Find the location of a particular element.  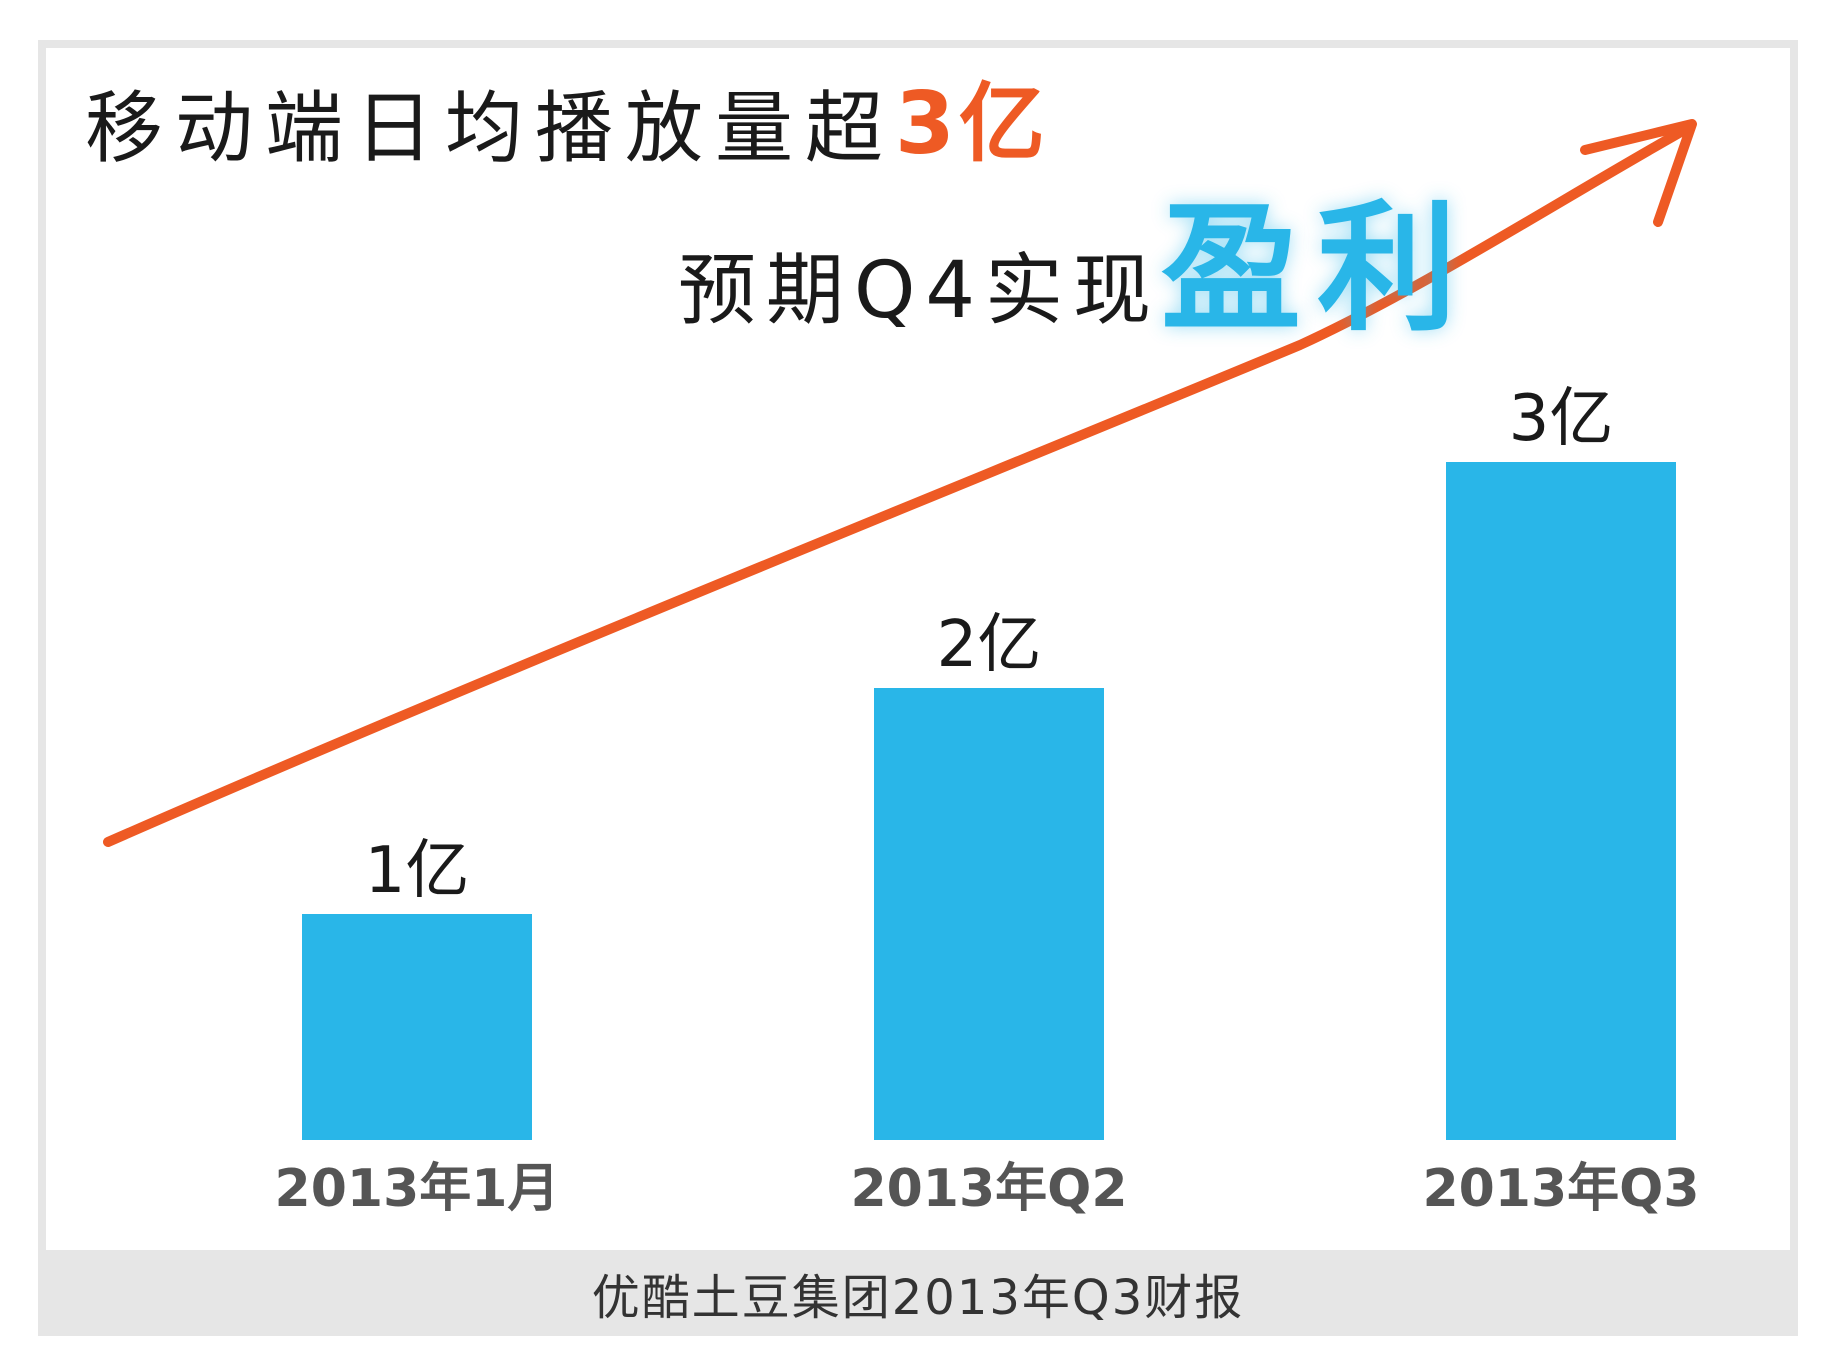

category-label-3: 2013年Q3 is located at coordinates (1560, 1189).